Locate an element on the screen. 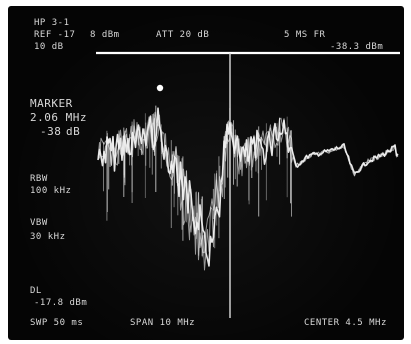  marker-frequency: 2.06 MHz is located at coordinates (58, 117).